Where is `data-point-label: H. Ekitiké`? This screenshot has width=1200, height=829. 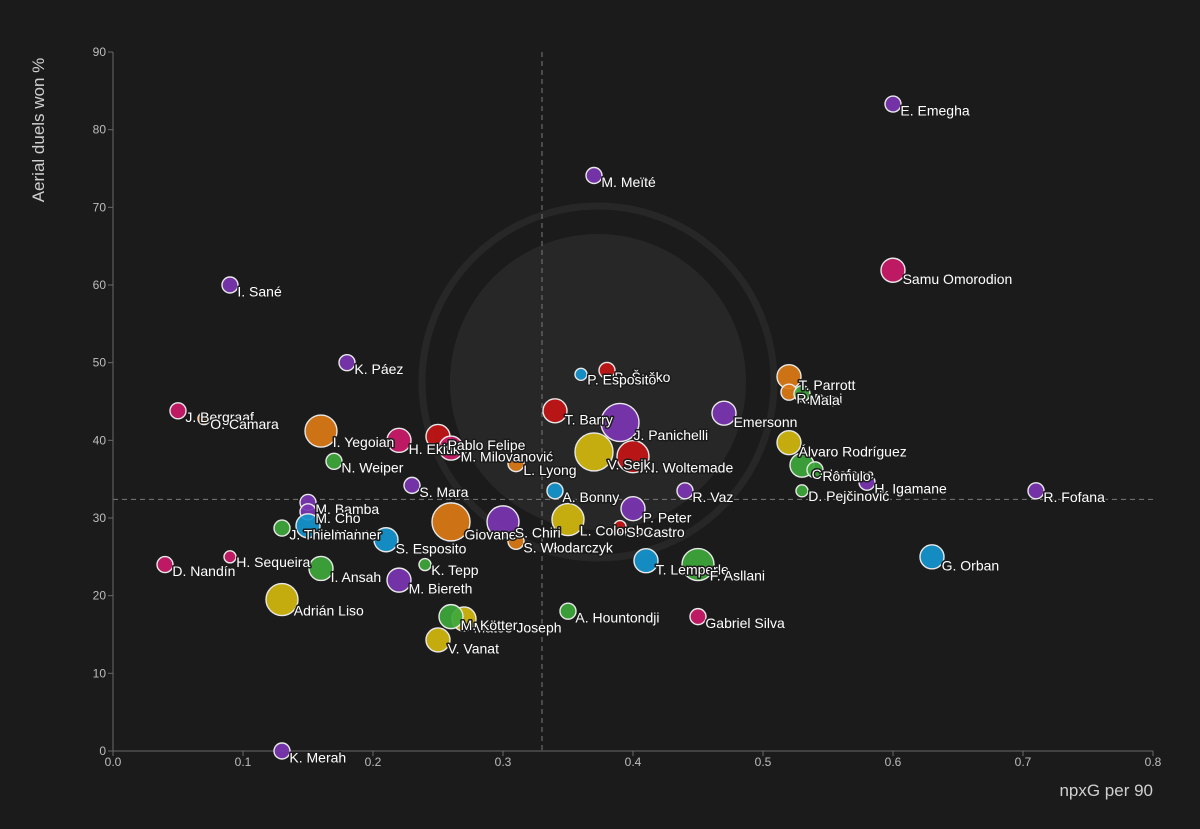 data-point-label: H. Ekitiké is located at coordinates (438, 449).